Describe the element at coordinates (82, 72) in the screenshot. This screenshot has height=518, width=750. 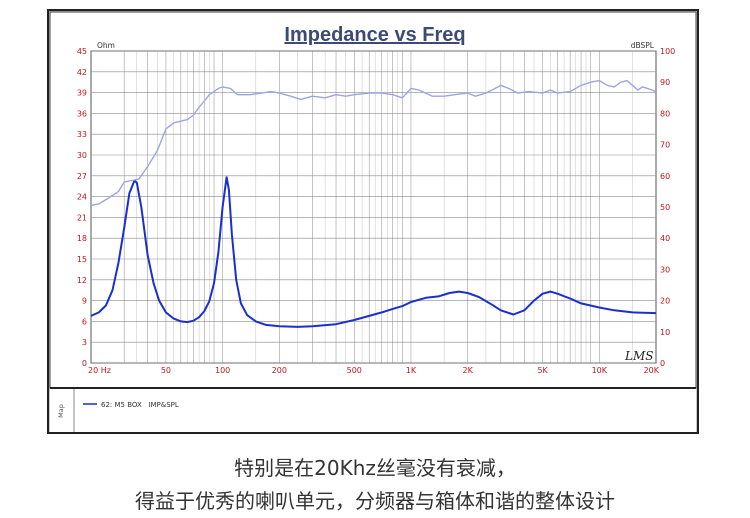
I see `y-left-tick-label: 42` at that location.